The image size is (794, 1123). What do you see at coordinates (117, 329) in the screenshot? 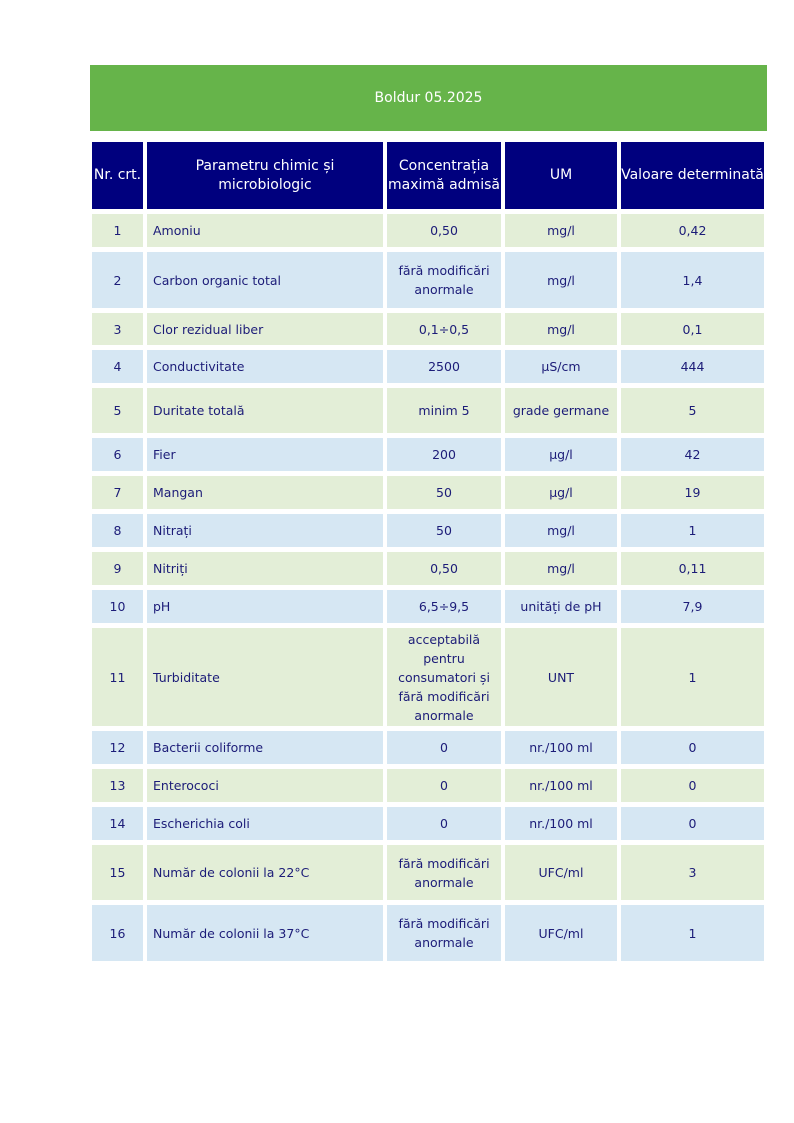
I see `cell-nr: 3` at bounding box center [117, 329].